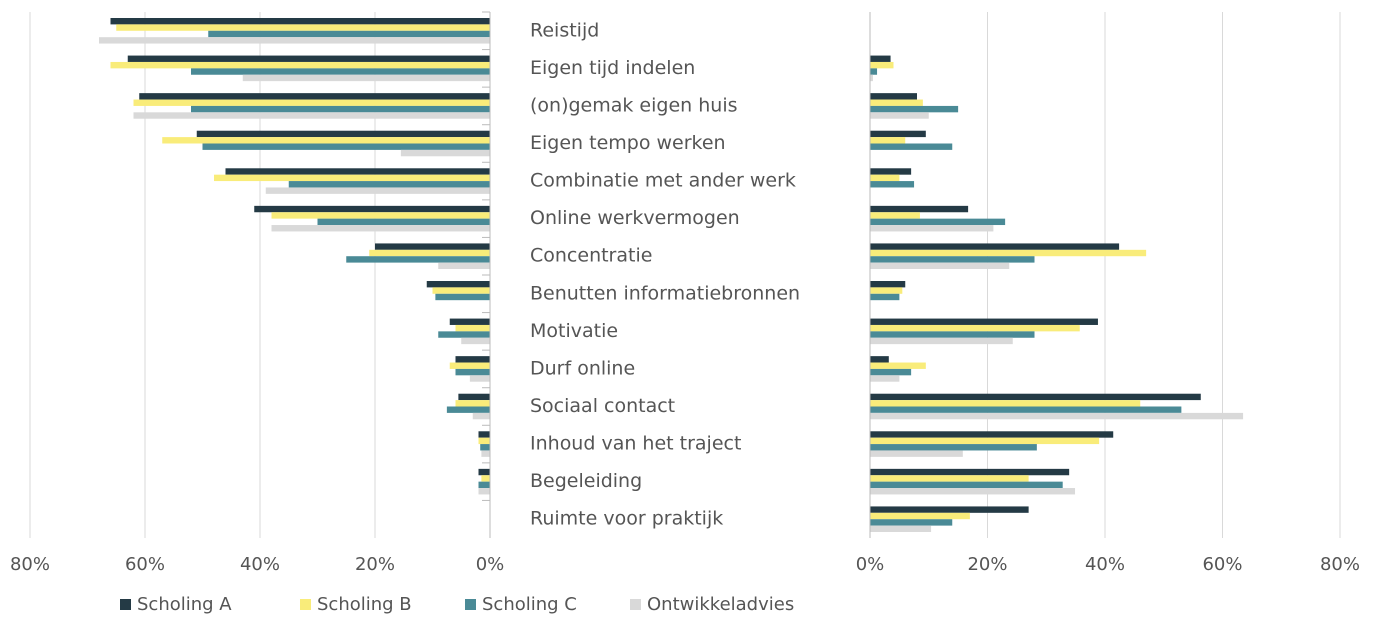 The height and width of the screenshot is (617, 1384). Describe the element at coordinates (564, 30) in the screenshot. I see `category-label: Reistijd` at that location.